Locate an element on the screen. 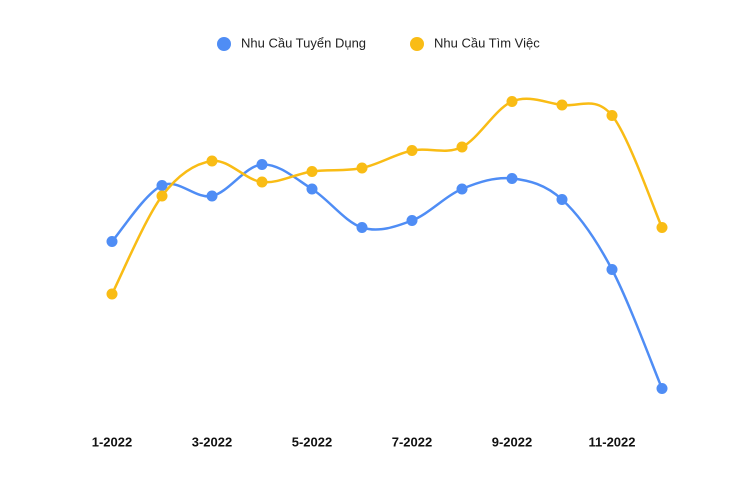  x-tick-label: 11-2022 is located at coordinates (612, 441).